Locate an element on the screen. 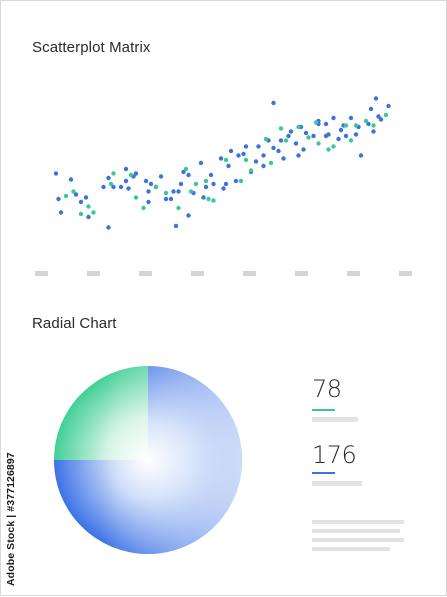 This screenshot has width=447, height=597. radial-title: Radial Chart is located at coordinates (74, 323).